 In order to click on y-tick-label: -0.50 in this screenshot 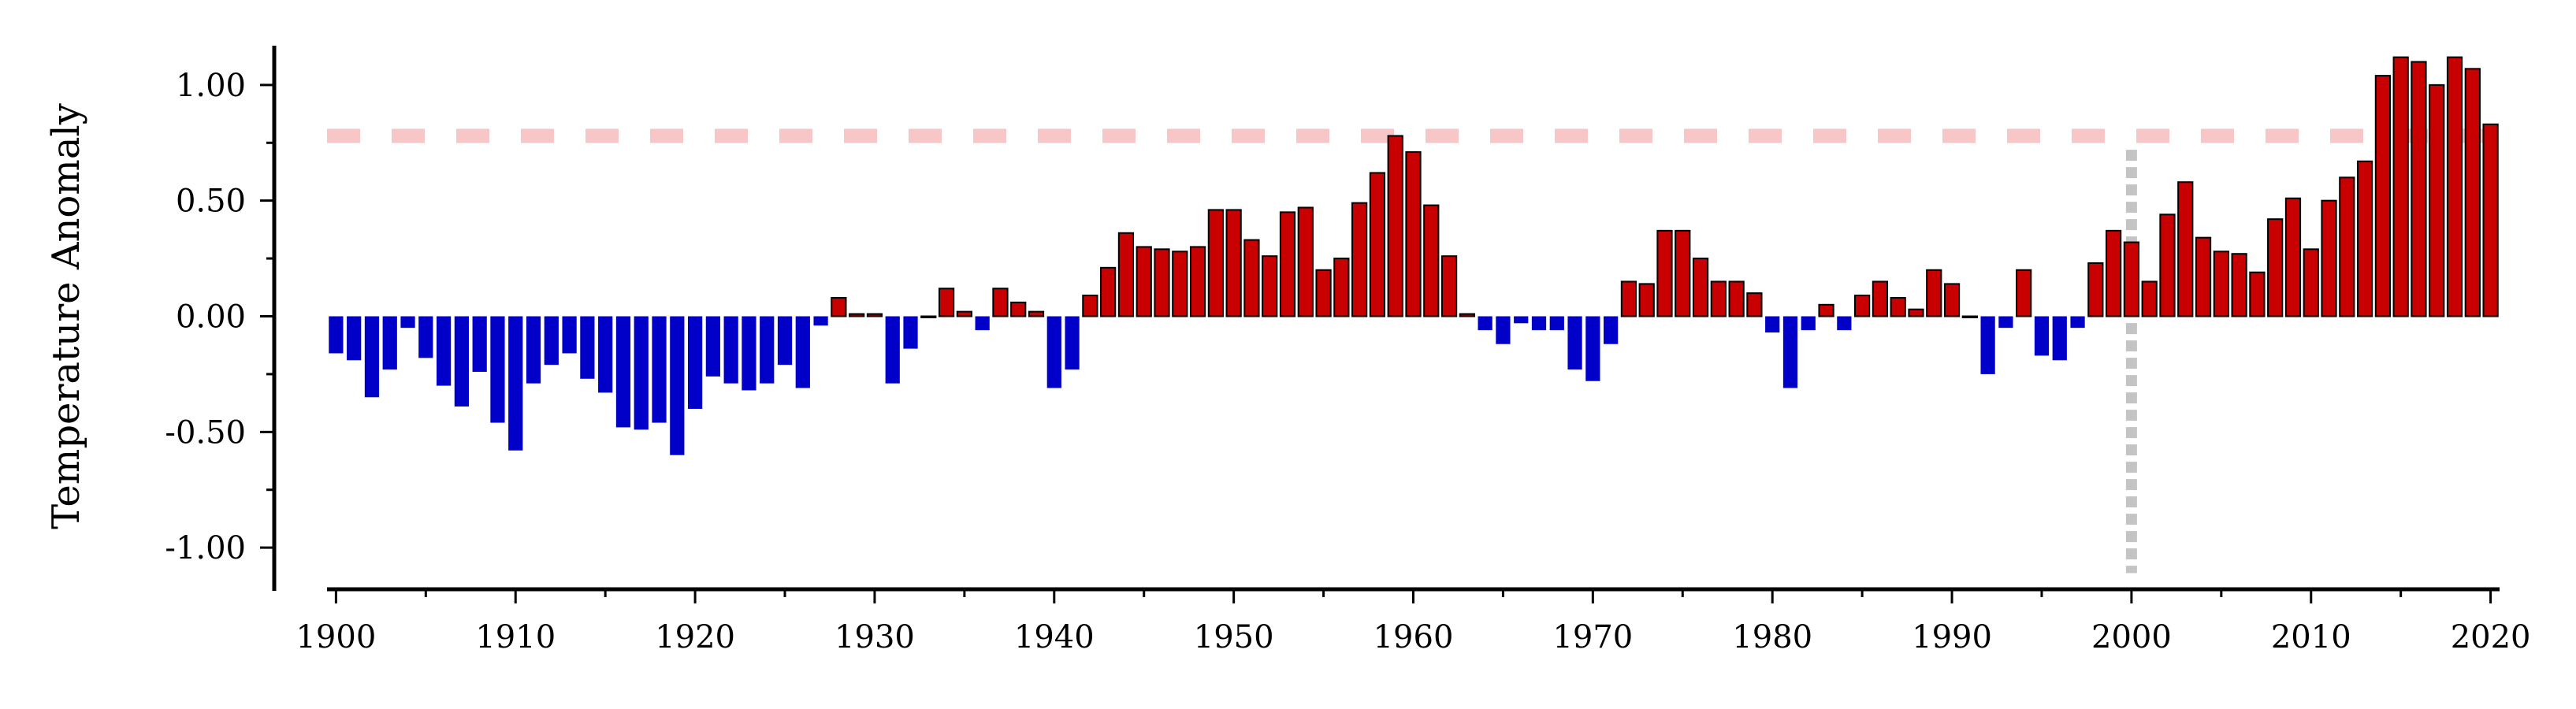, I will do `click(205, 432)`.